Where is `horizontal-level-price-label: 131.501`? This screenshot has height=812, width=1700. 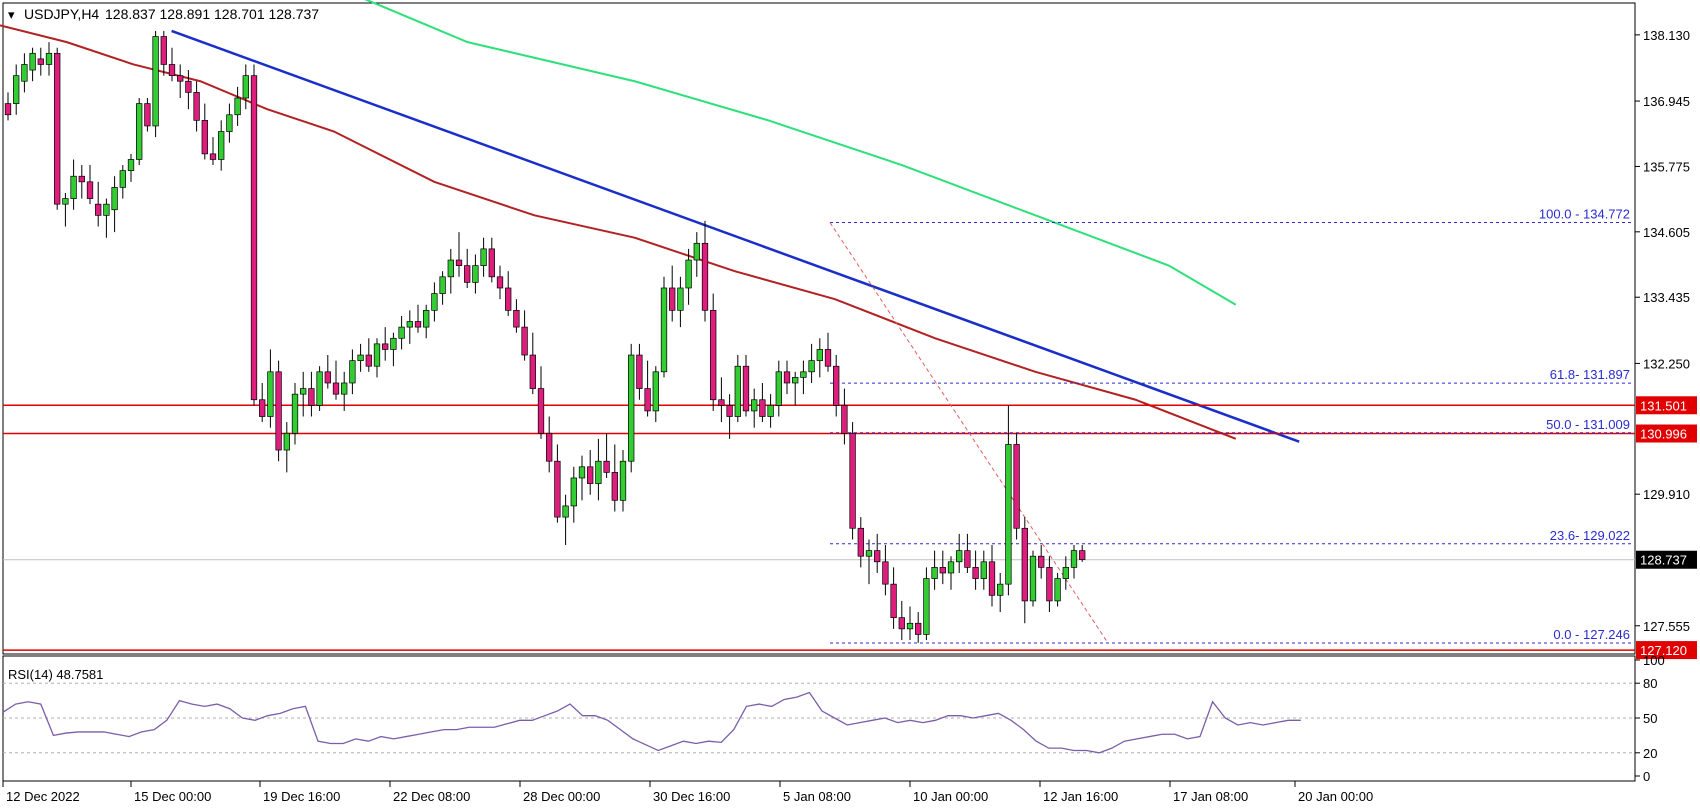
horizontal-level-price-label: 131.501 is located at coordinates (1663, 405).